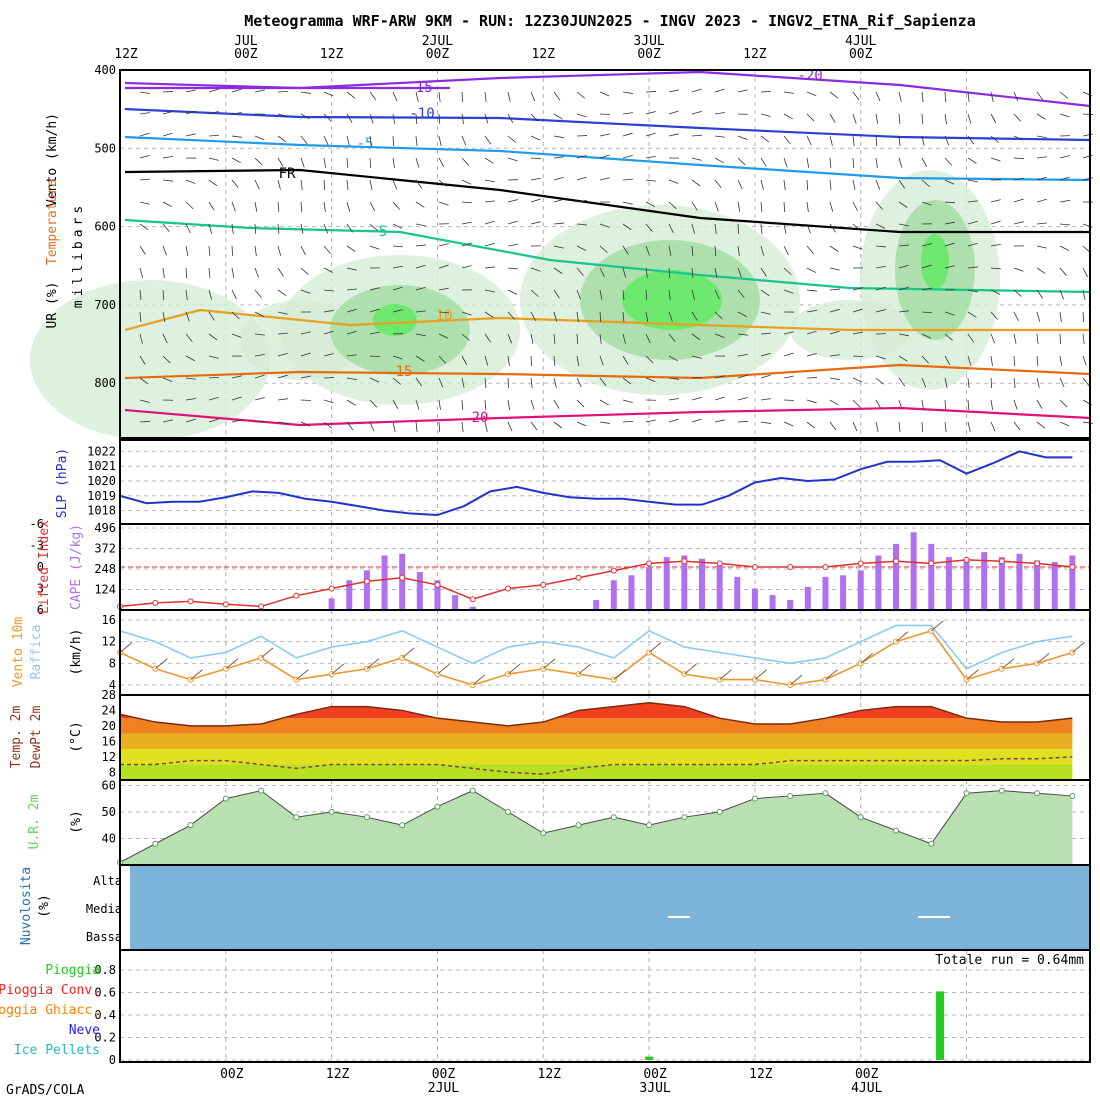 This screenshot has width=1100, height=1100. What do you see at coordinates (480, 418) in the screenshot?
I see `isotherm-label: 20` at bounding box center [480, 418].